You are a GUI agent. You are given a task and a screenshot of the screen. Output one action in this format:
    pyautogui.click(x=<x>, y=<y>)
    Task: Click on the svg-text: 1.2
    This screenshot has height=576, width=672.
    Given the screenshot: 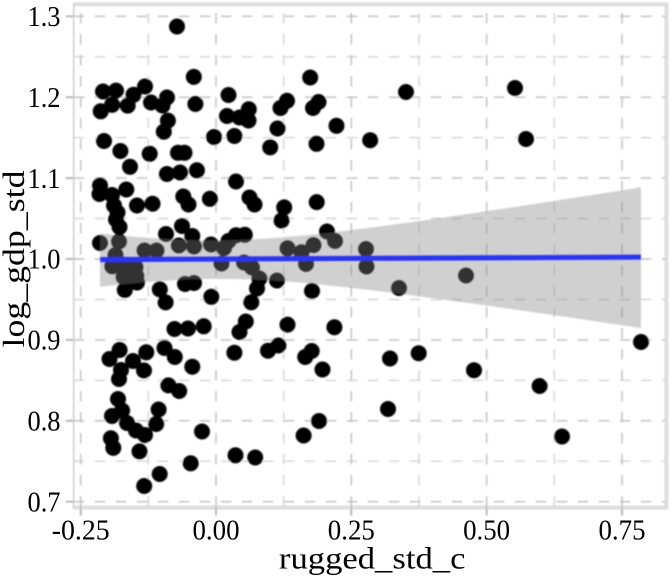 What is the action you would take?
    pyautogui.click(x=44, y=98)
    